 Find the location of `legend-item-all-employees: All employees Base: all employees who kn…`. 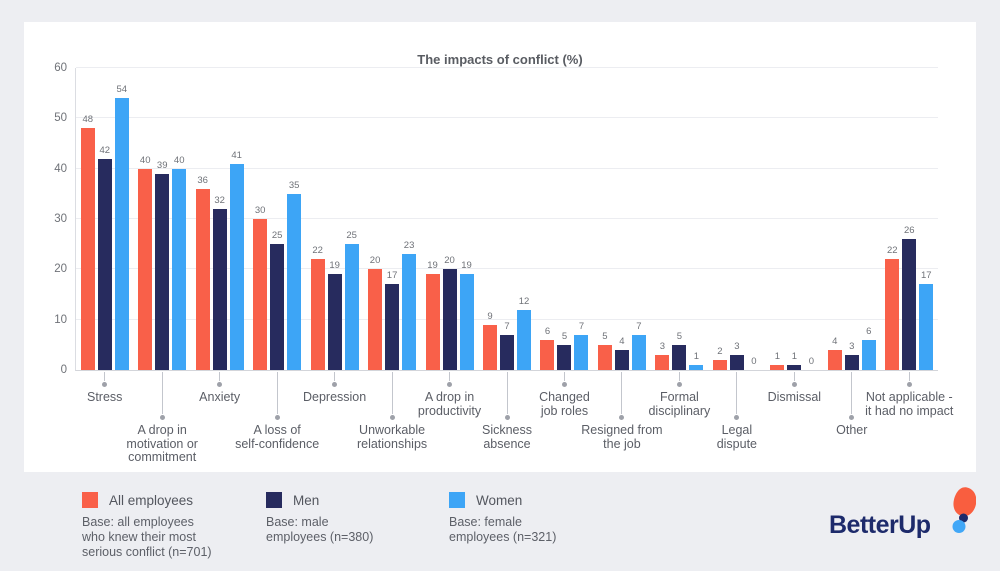

legend-item-all-employees: All employees Base: all employees who kn… is located at coordinates (147, 526).